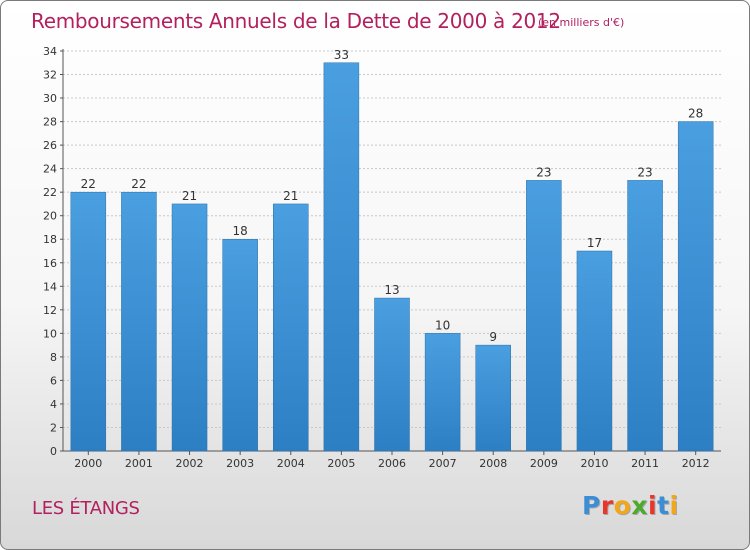  What do you see at coordinates (190, 463) in the screenshot?
I see `x-tick-label: 2002` at bounding box center [190, 463].